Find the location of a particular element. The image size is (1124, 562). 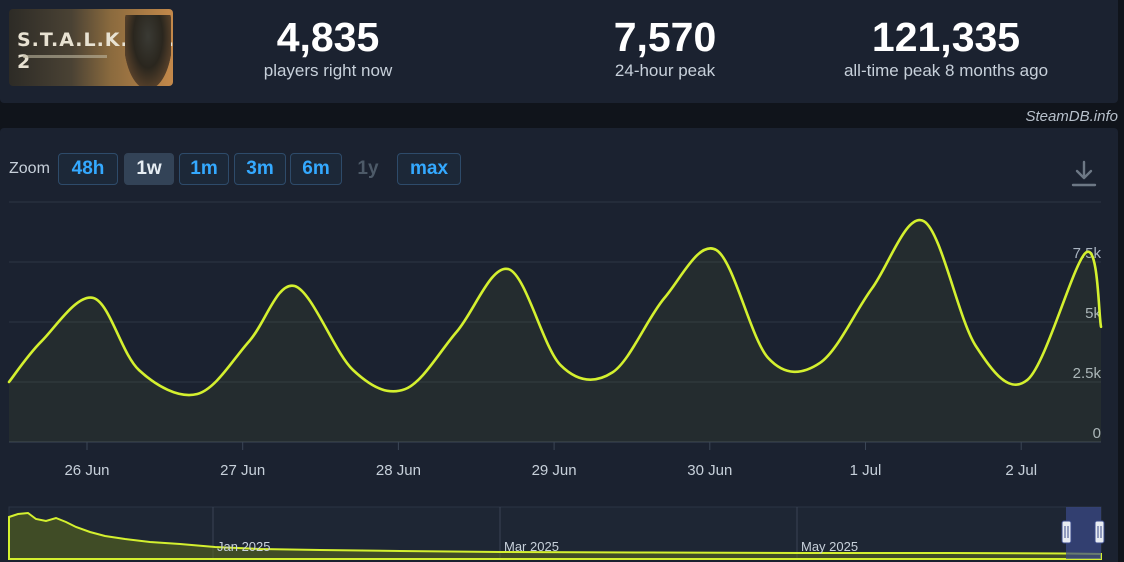

stalker-figure-image is located at coordinates (148, 50).